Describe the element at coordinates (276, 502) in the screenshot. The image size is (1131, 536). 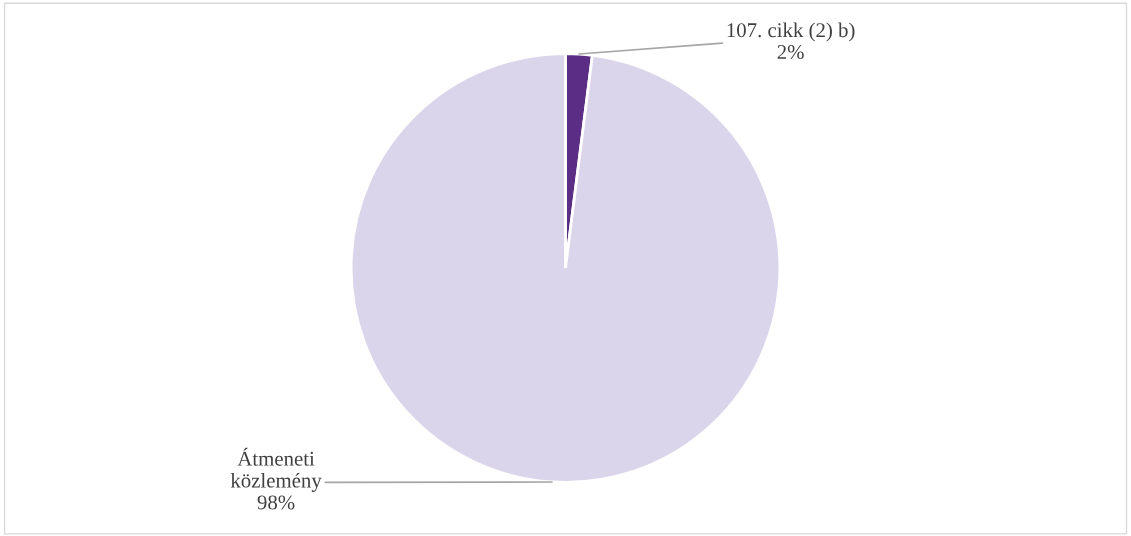
I see `data-label: 98%` at that location.